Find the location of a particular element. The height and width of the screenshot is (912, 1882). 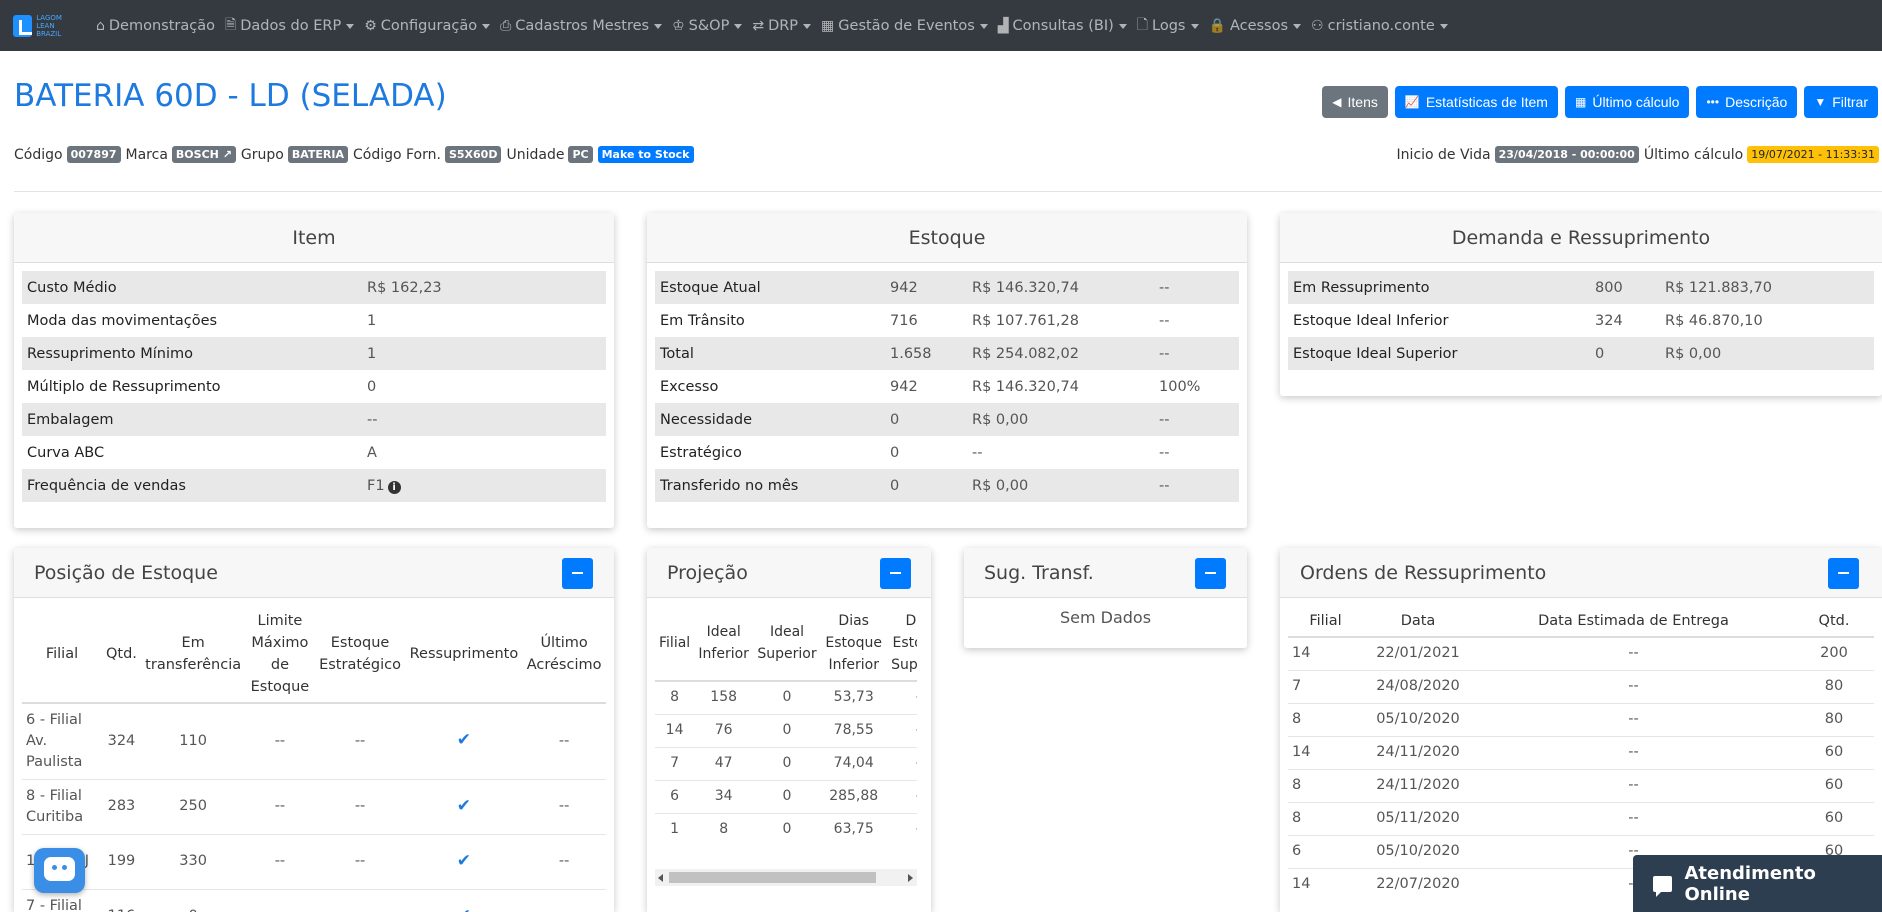

nav-item-2: ⚙ Configuração is located at coordinates (428, 25).